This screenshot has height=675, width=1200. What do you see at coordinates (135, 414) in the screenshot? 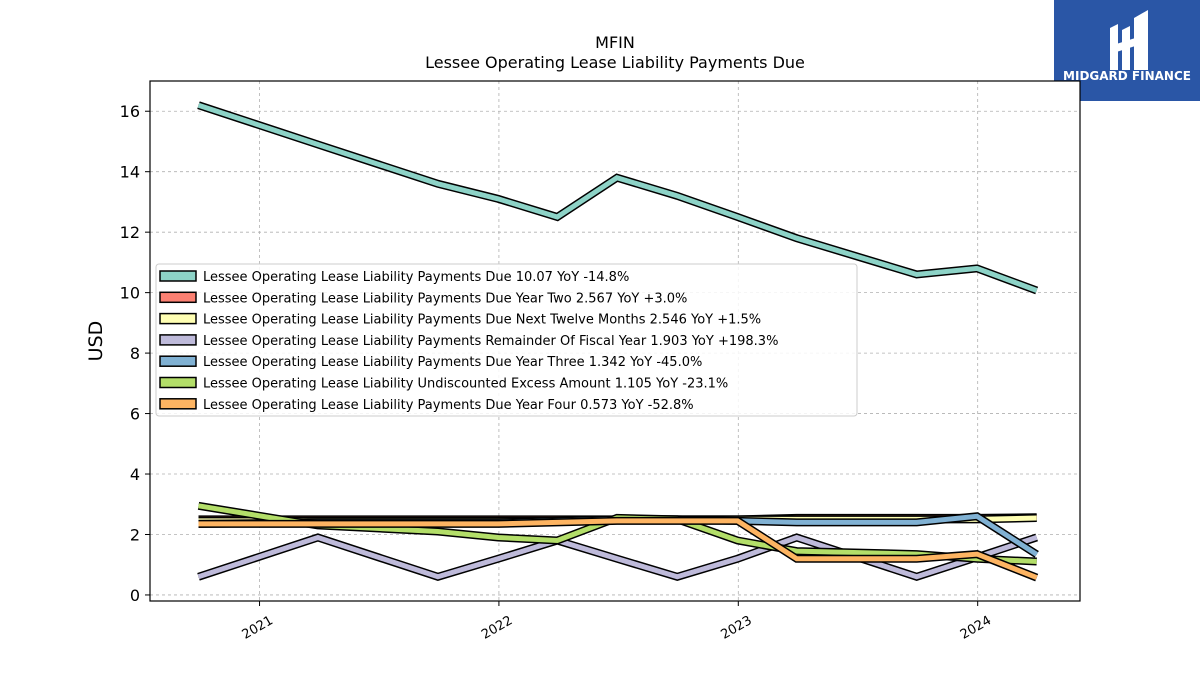
I see `y-tick-label: 6` at bounding box center [135, 414].